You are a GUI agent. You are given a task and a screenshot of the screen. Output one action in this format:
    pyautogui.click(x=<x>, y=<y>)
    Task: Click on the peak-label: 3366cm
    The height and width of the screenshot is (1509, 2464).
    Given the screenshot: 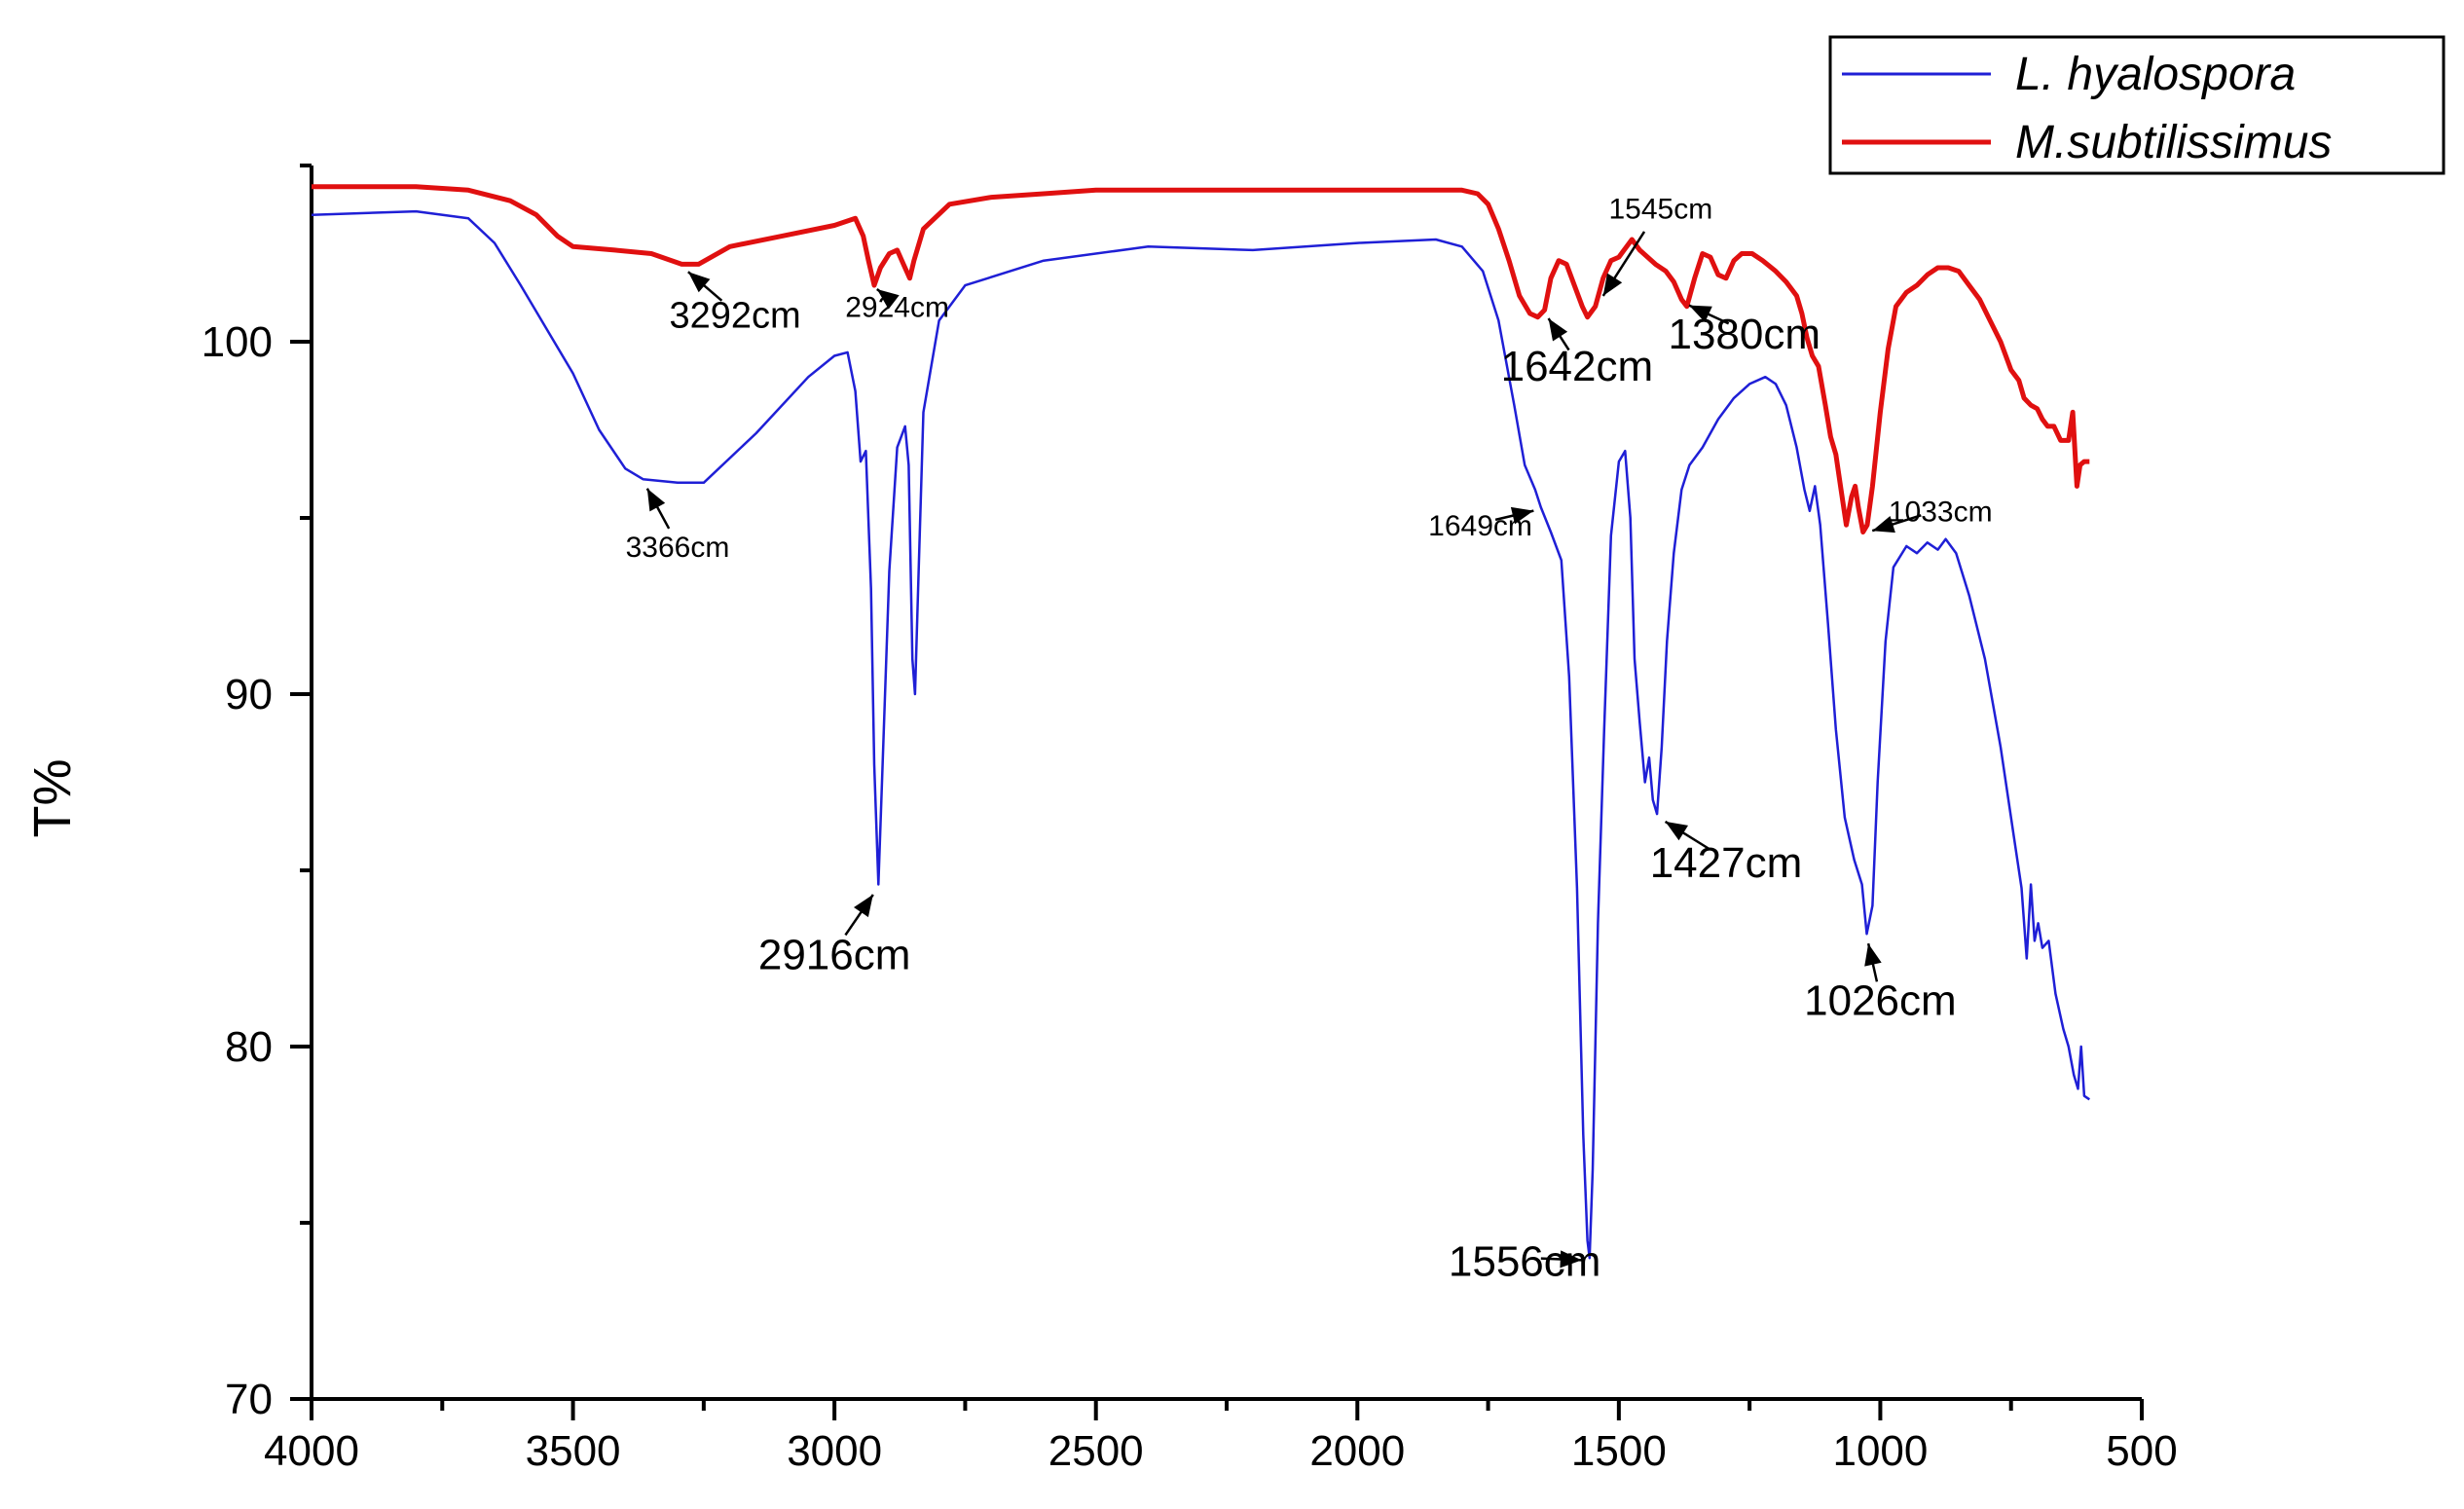 What is the action you would take?
    pyautogui.click(x=678, y=548)
    